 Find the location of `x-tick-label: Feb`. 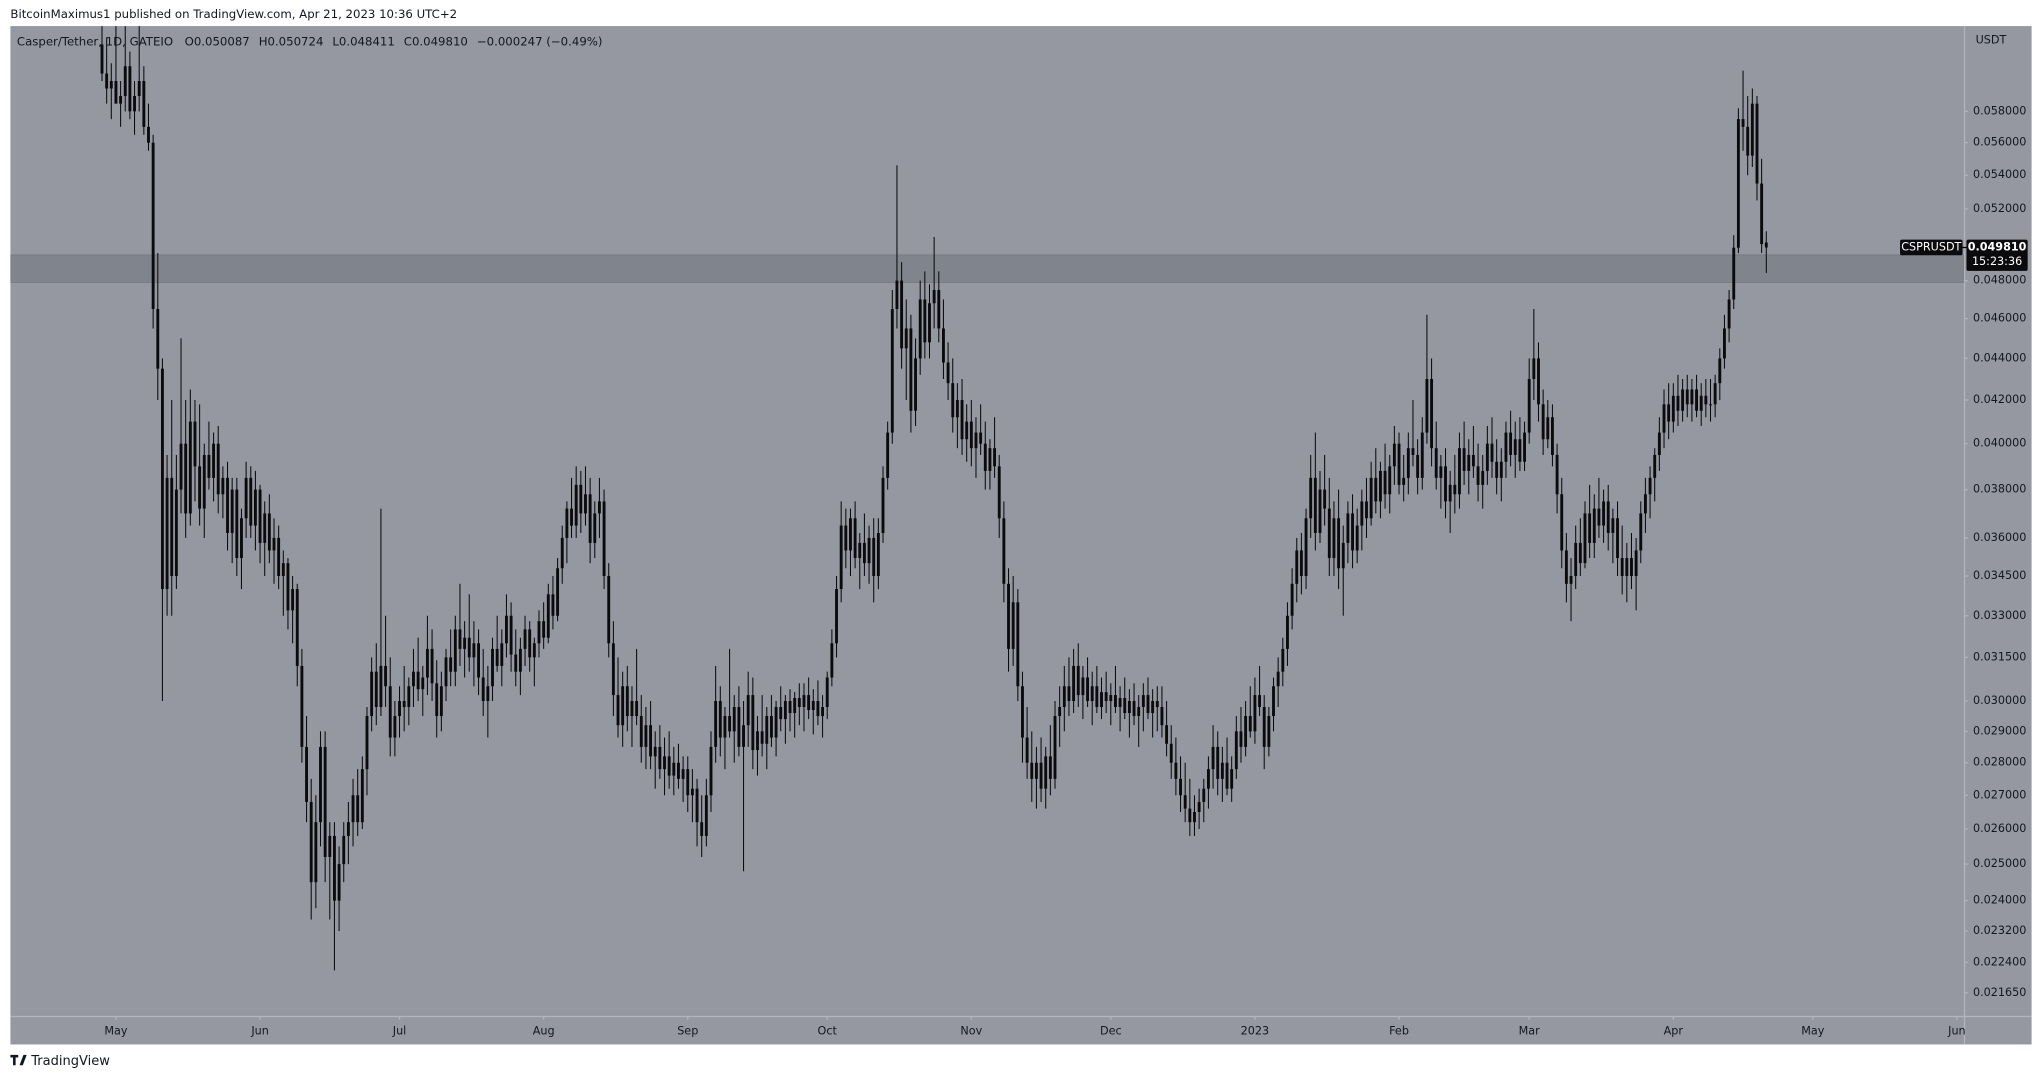

x-tick-label: Feb is located at coordinates (1399, 1030).